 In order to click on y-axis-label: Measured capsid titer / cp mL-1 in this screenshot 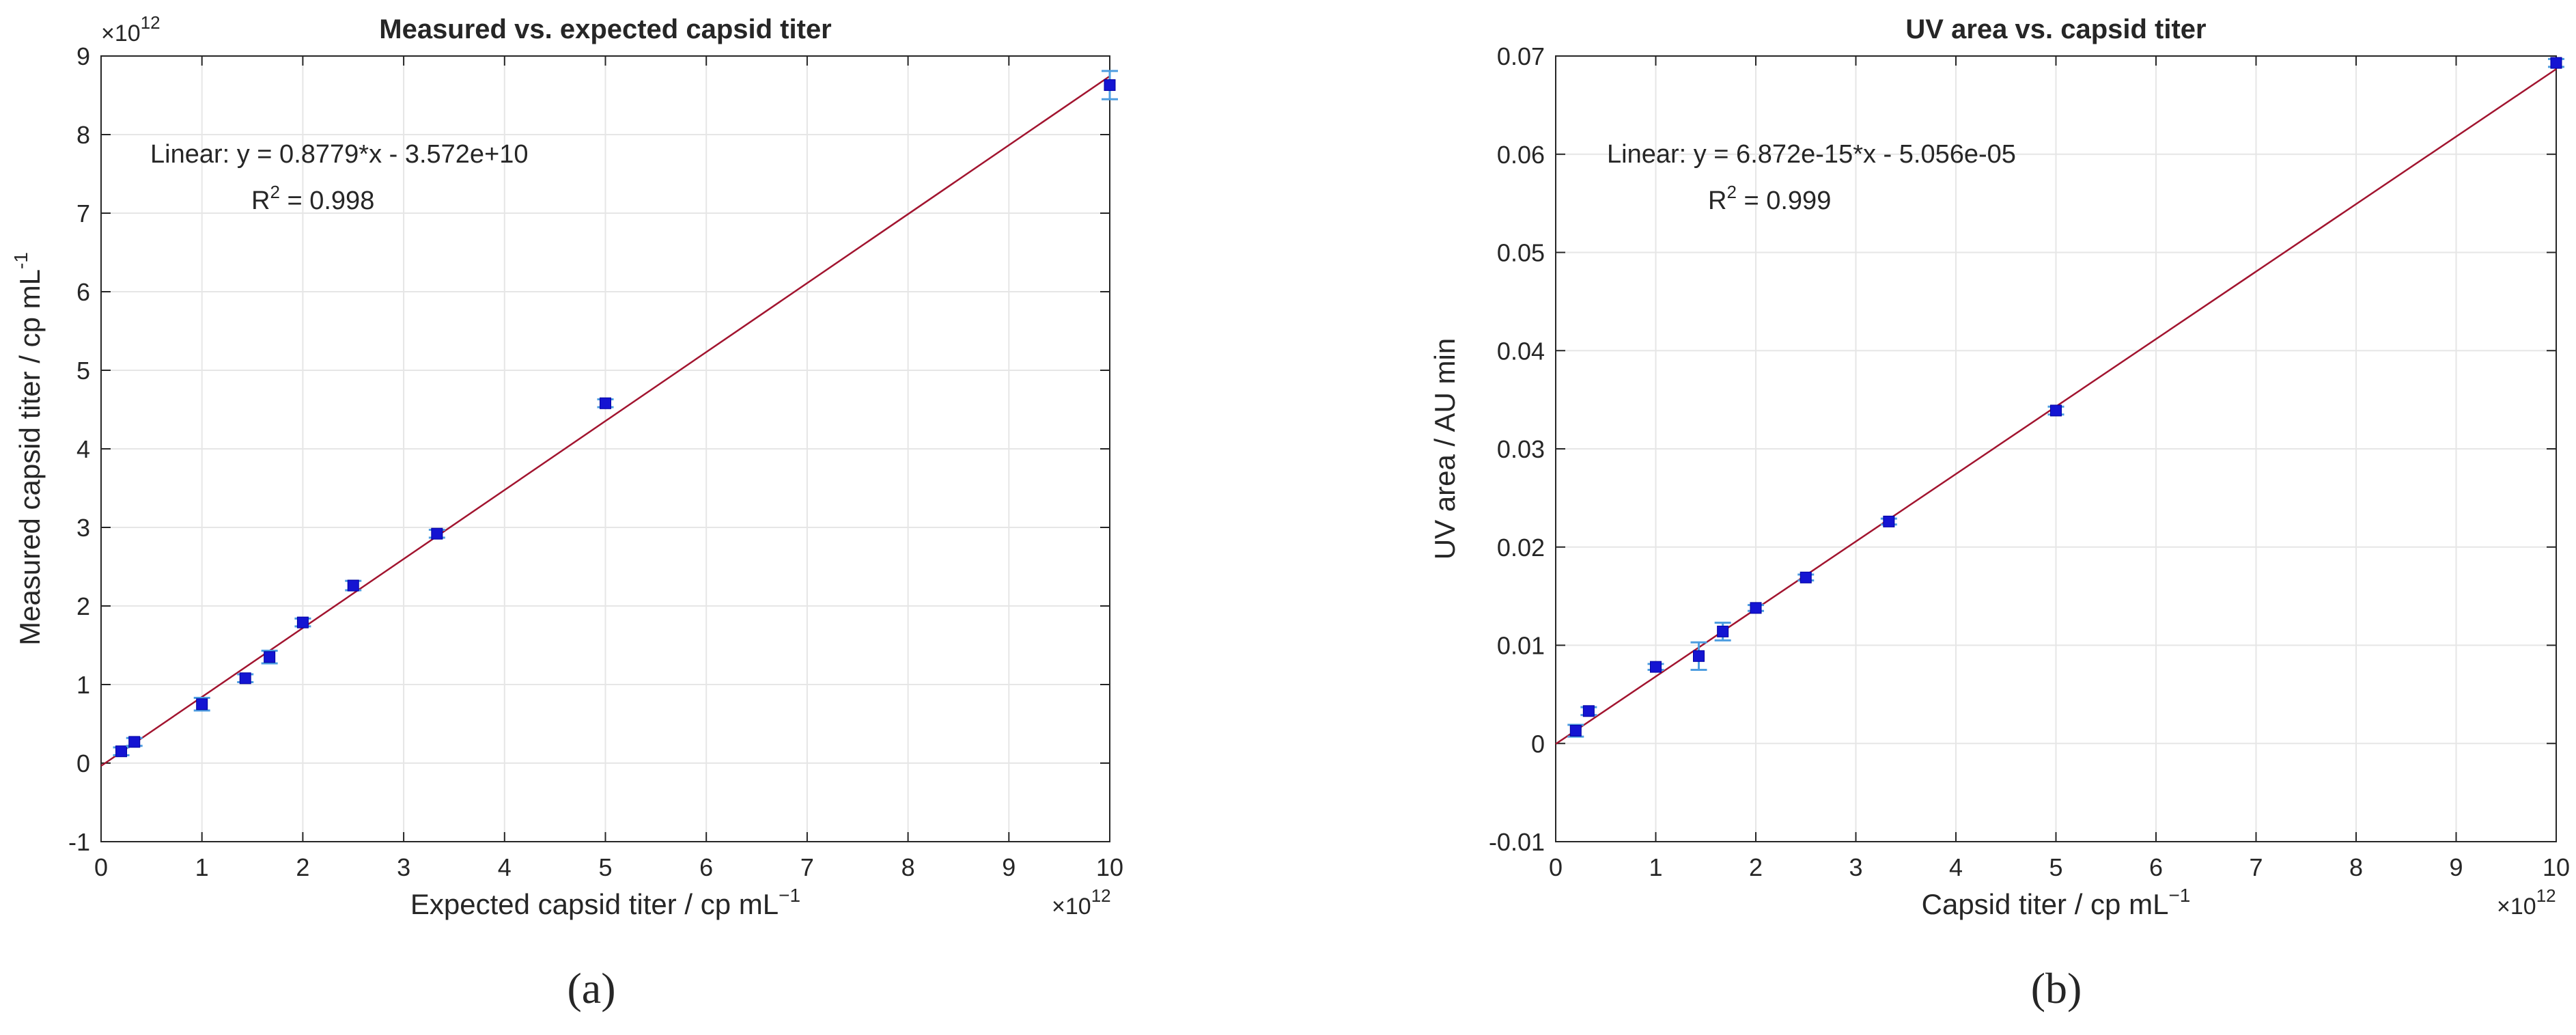, I will do `click(28, 449)`.